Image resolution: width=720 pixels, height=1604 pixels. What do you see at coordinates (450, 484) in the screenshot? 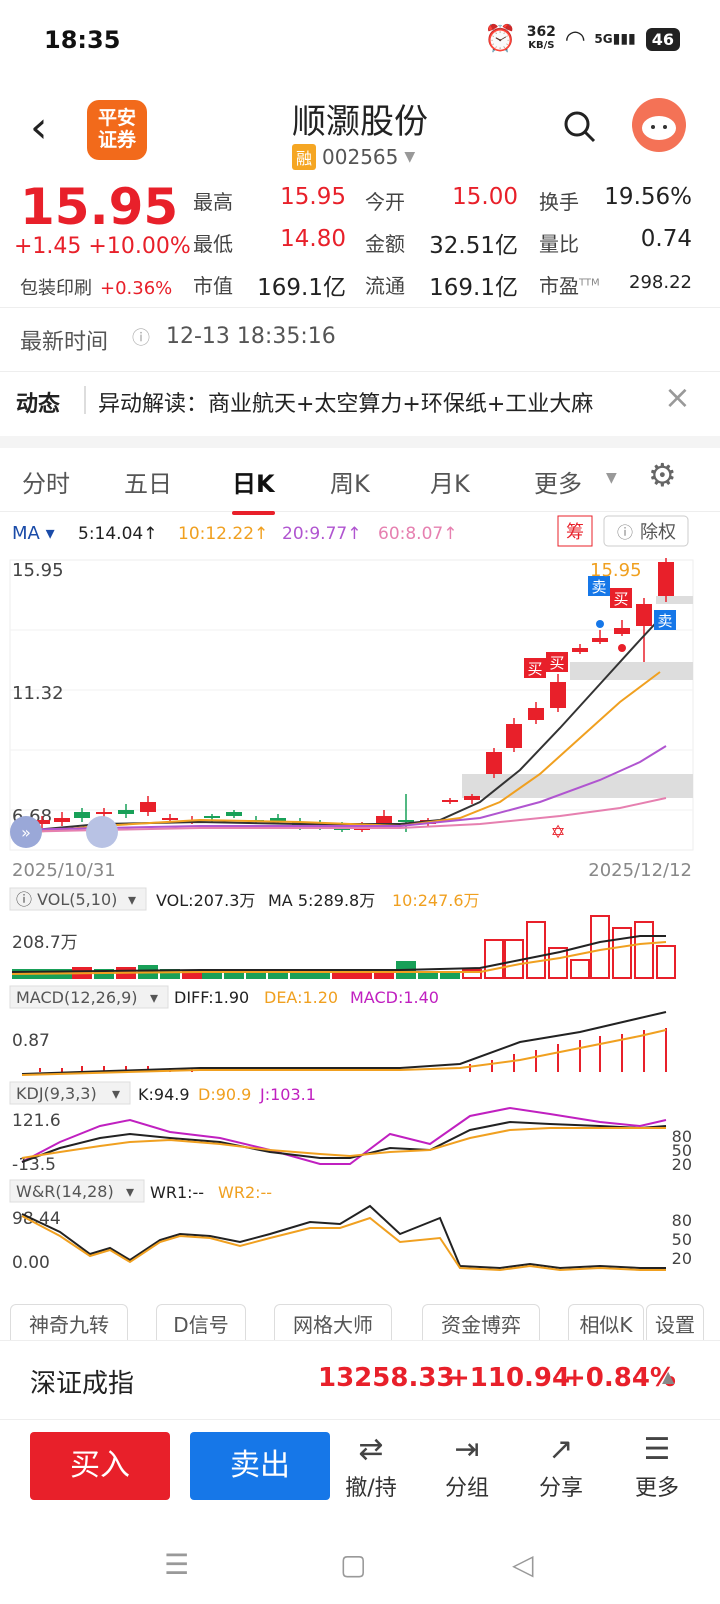
I see `tab-4: 月K` at bounding box center [450, 484].